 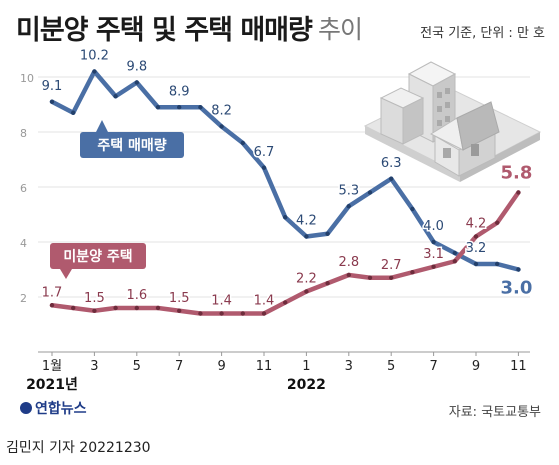 I want to click on building-illustration-icon, so click(x=452, y=121).